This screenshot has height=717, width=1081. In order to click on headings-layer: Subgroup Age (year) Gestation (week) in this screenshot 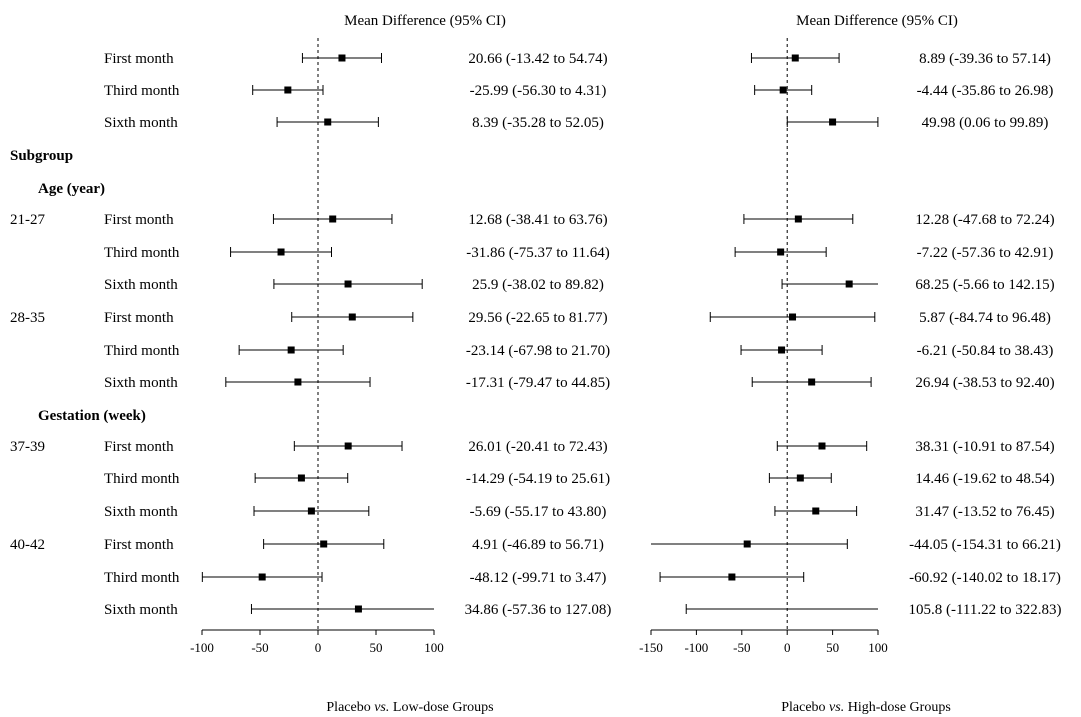, I will do `click(78, 286)`.